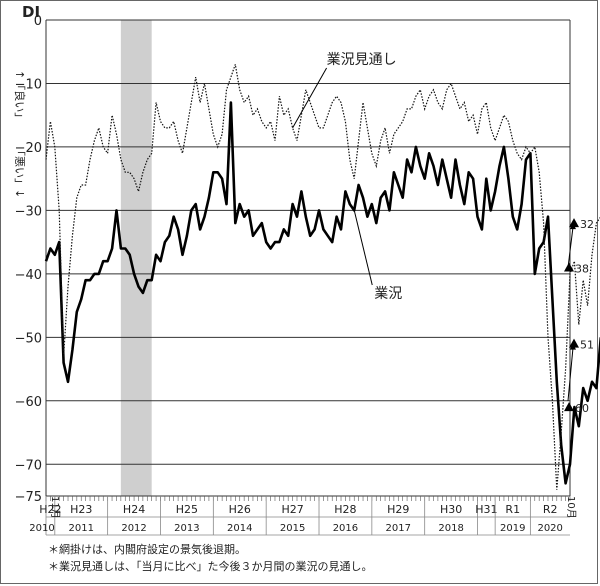 This screenshot has height=586, width=600. Describe the element at coordinates (28, 402) in the screenshot. I see `y-tick-label: −60` at that location.